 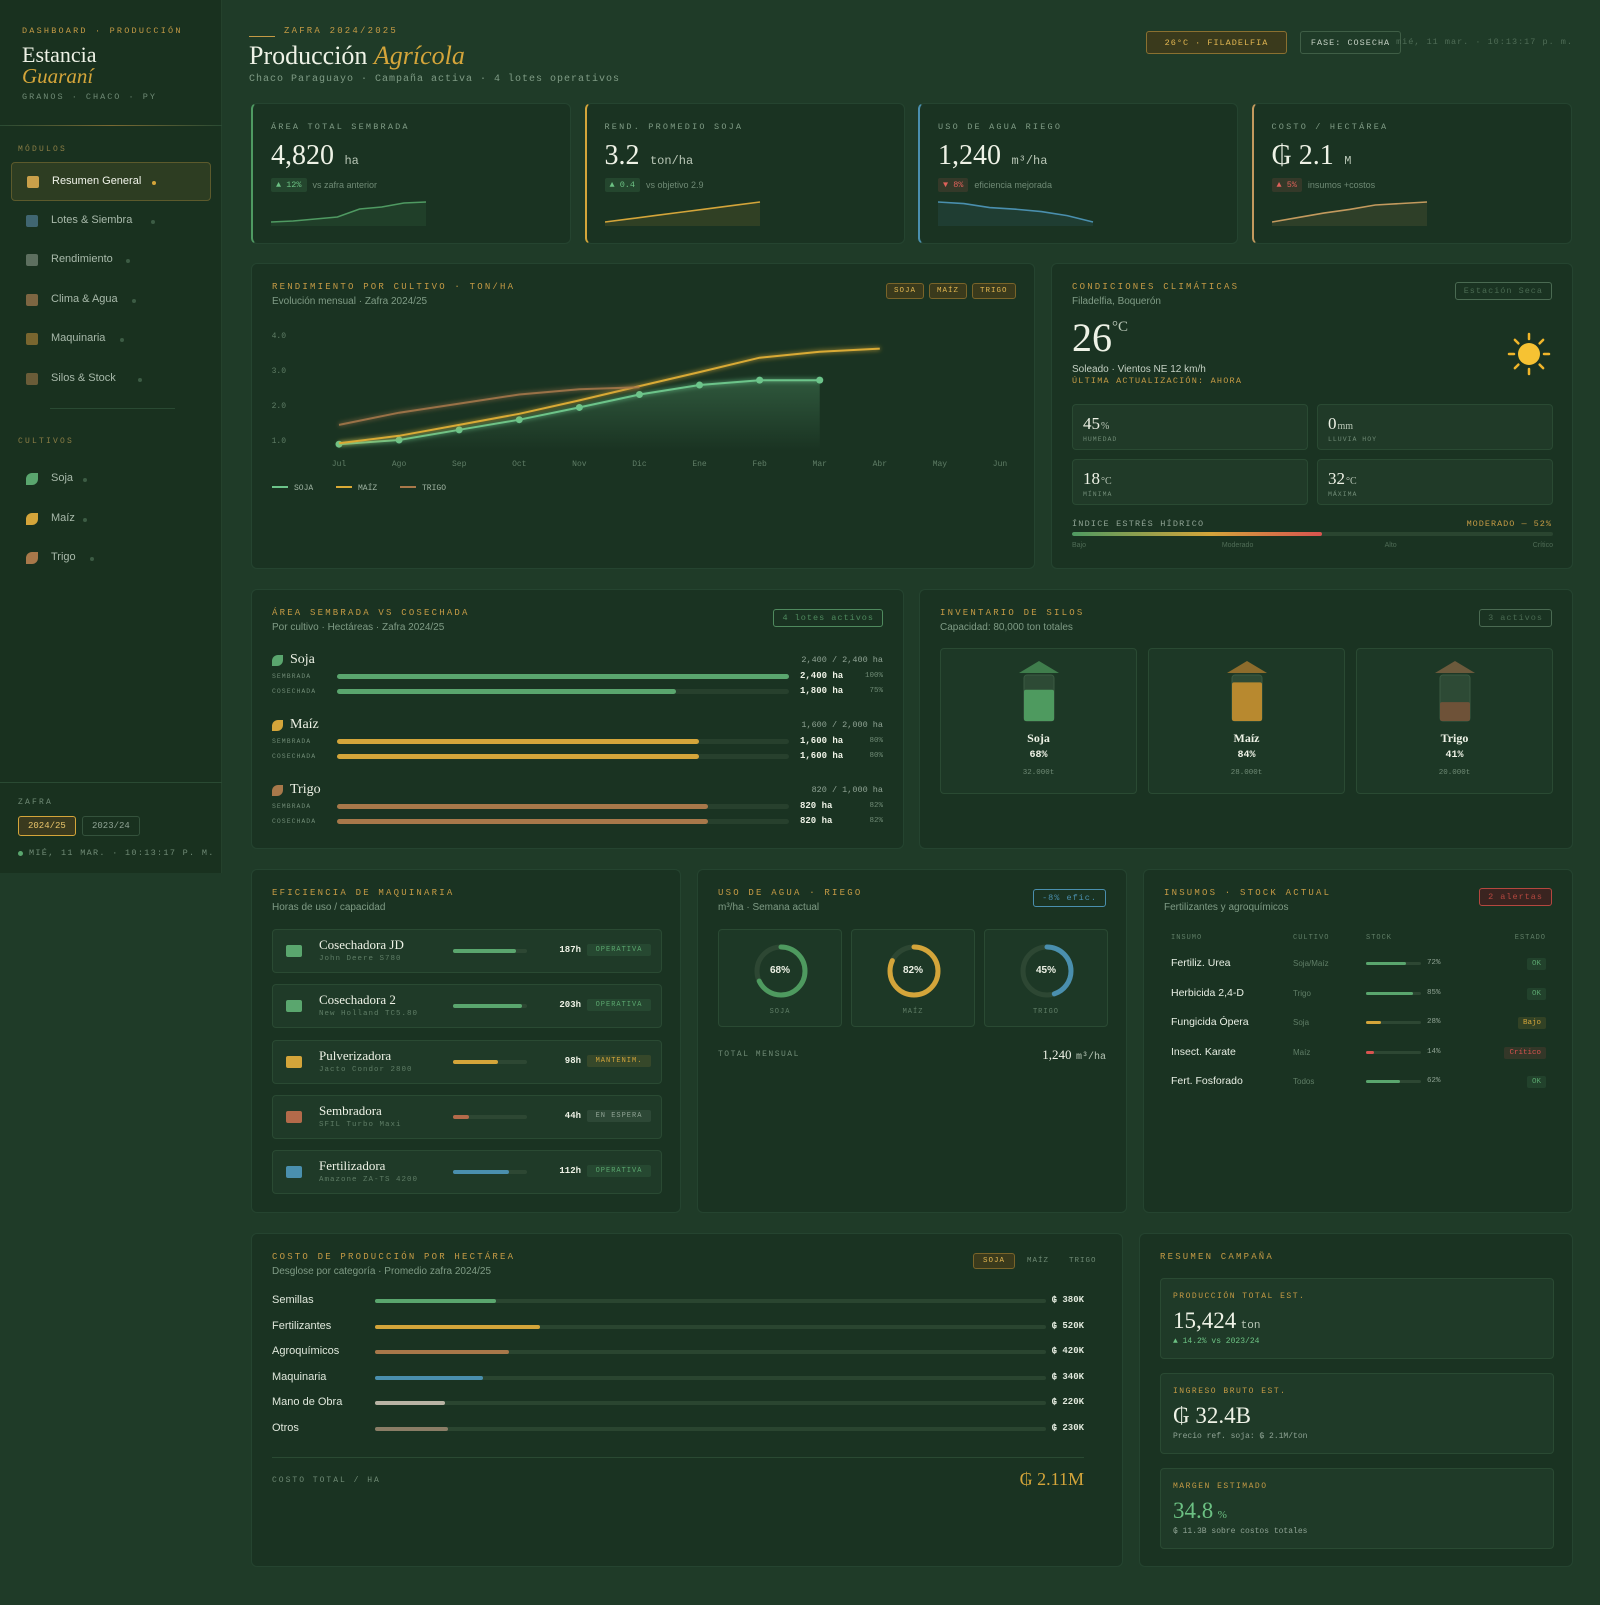 I want to click on summary-note: ₲ 11.3B sobre costos totales, so click(x=1240, y=1531).